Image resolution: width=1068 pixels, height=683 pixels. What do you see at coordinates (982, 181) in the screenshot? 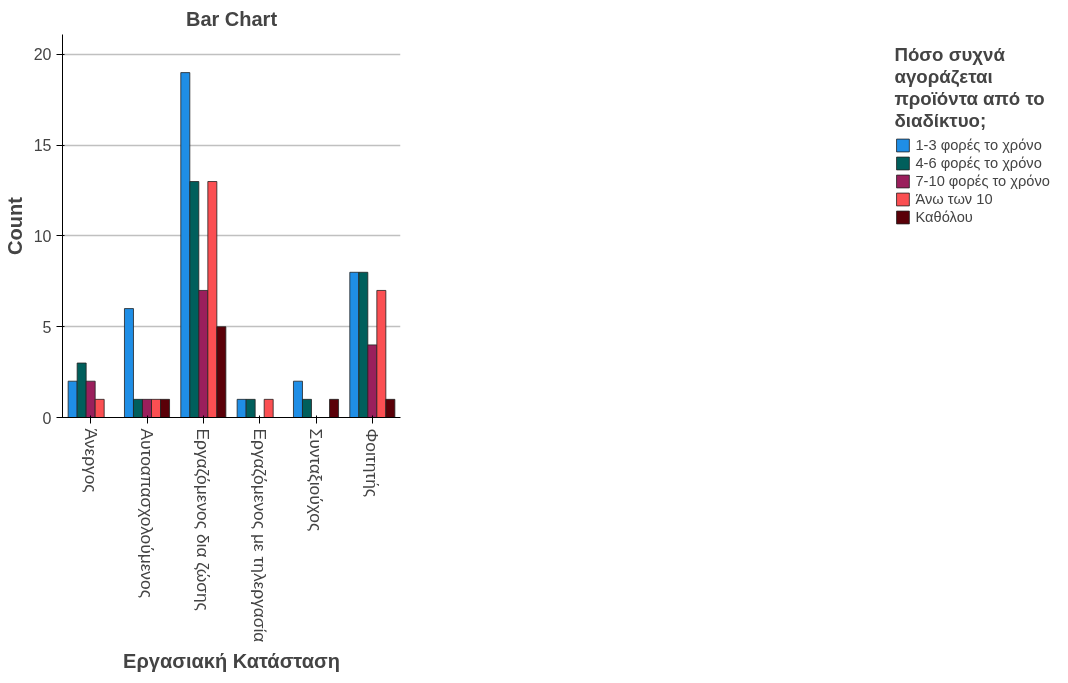
I see `legend-label: 7-10 φορές το χρόνο` at bounding box center [982, 181].